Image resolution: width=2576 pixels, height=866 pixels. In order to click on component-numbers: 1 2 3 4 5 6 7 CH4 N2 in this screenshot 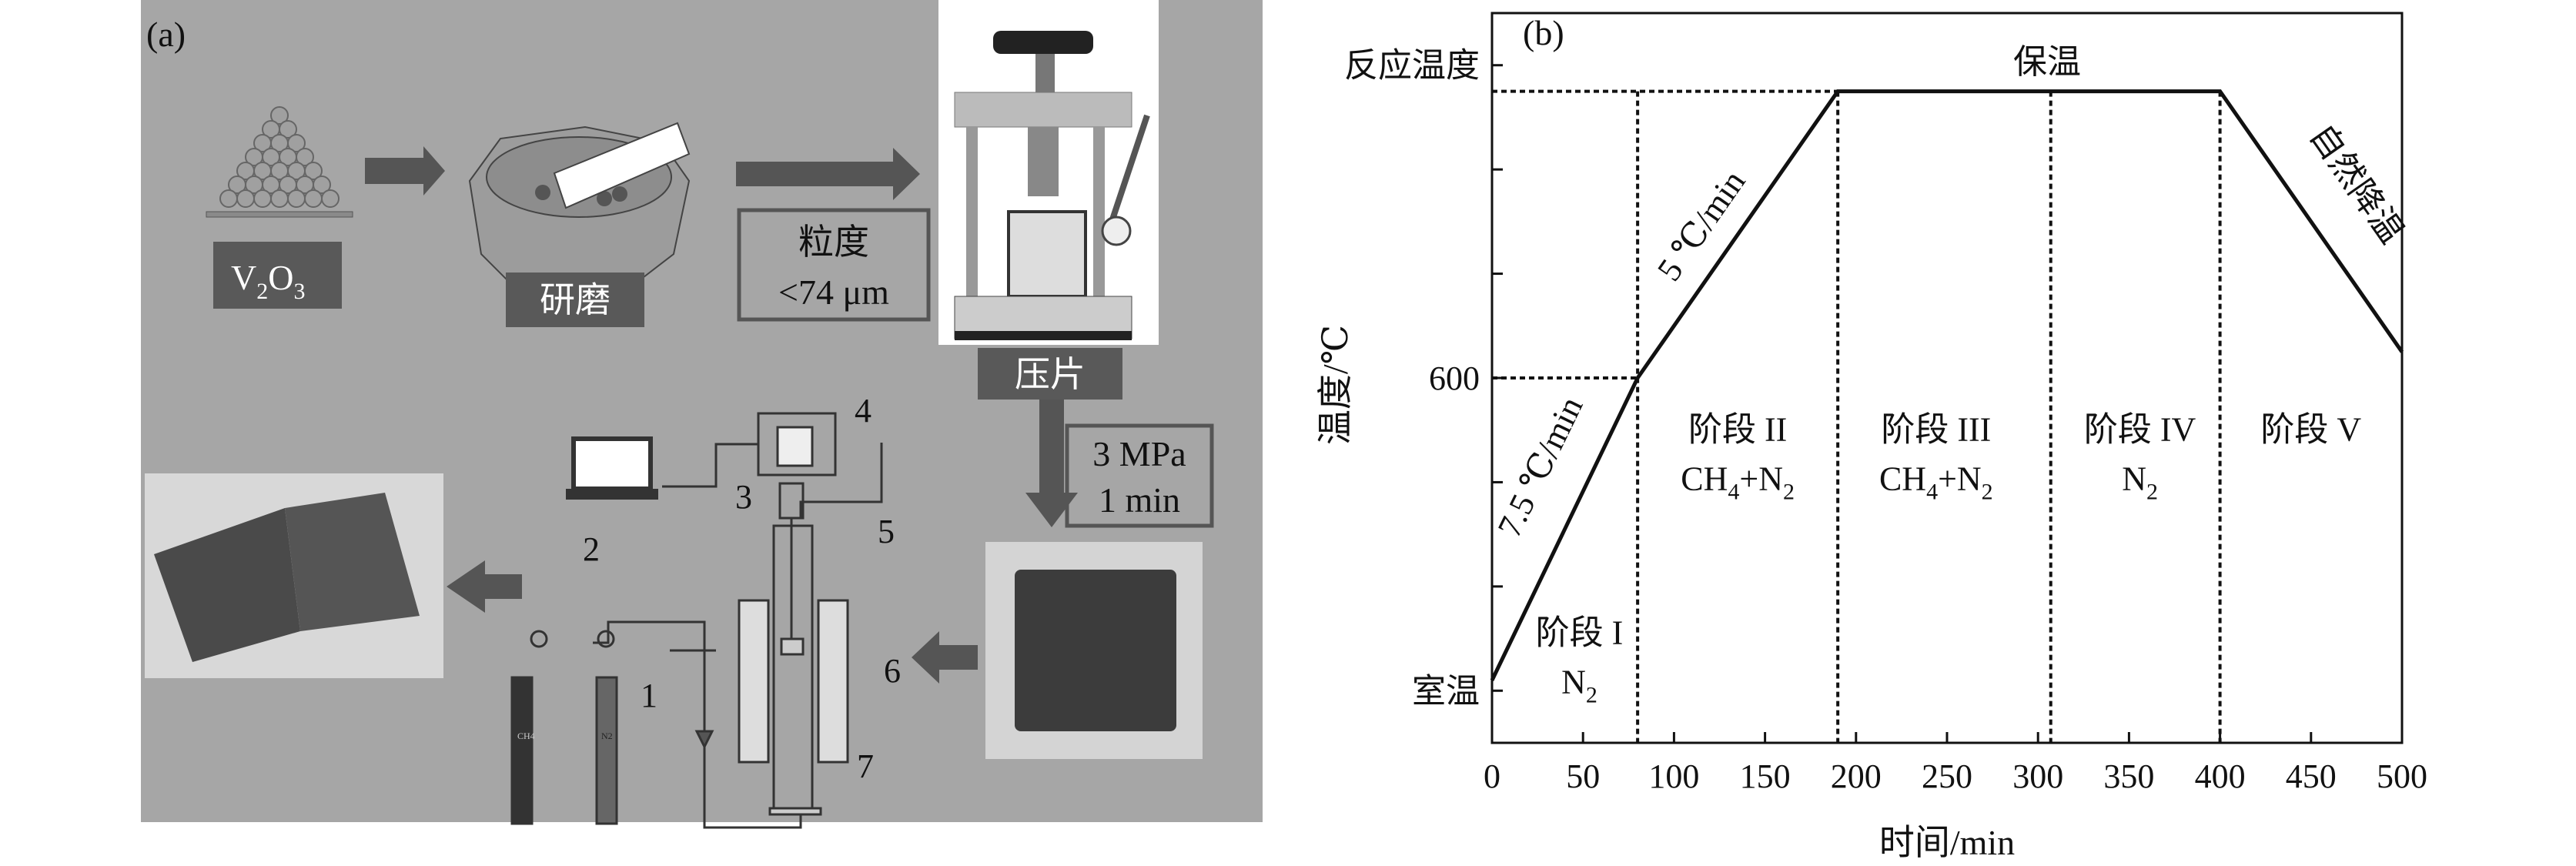, I will do `click(709, 588)`.